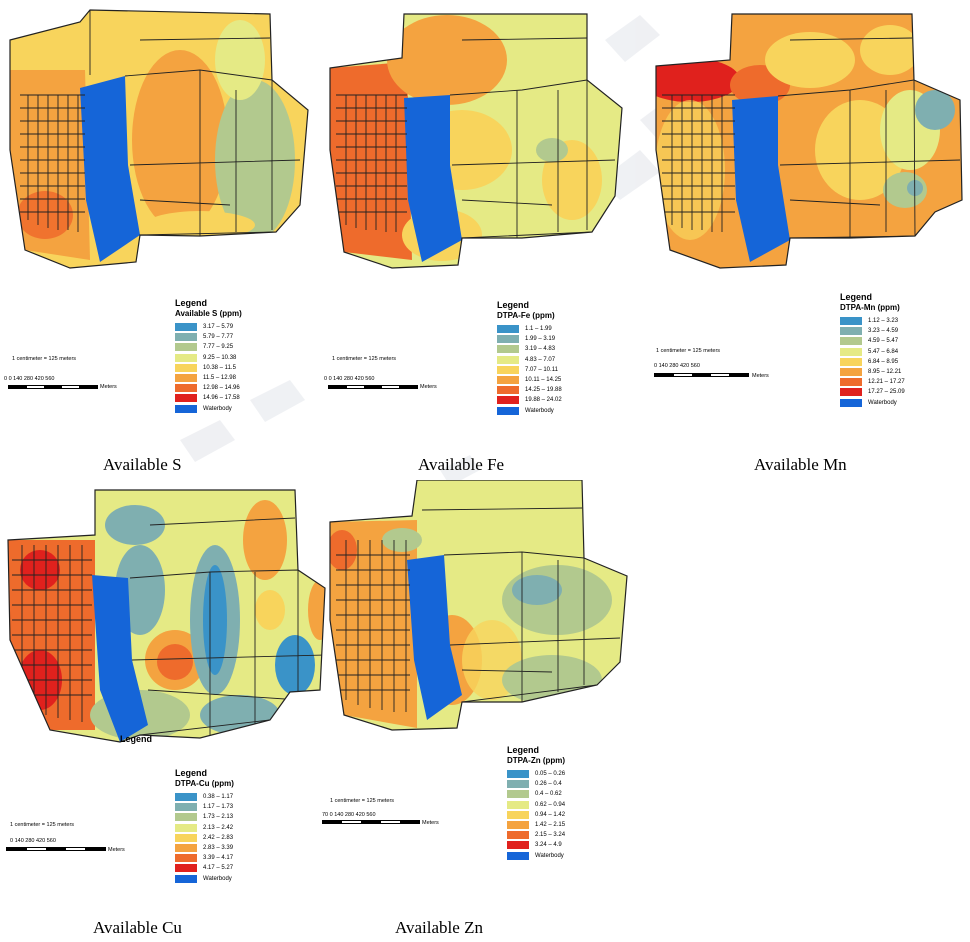 The image size is (970, 942). I want to click on zinc-map, so click(478, 605).